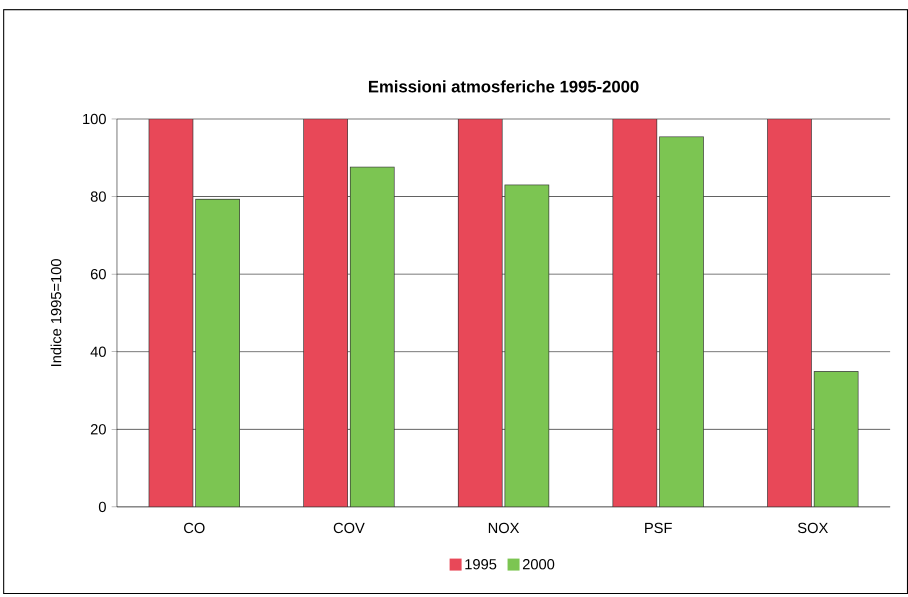 This screenshot has width=908, height=597. I want to click on x-tick-label: PSF, so click(658, 528).